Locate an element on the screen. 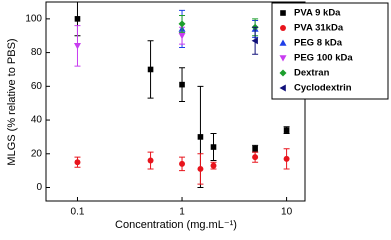 Image resolution: width=391 pixels, height=240 pixels. legend-label: PEG 8 kDa is located at coordinates (318, 43).